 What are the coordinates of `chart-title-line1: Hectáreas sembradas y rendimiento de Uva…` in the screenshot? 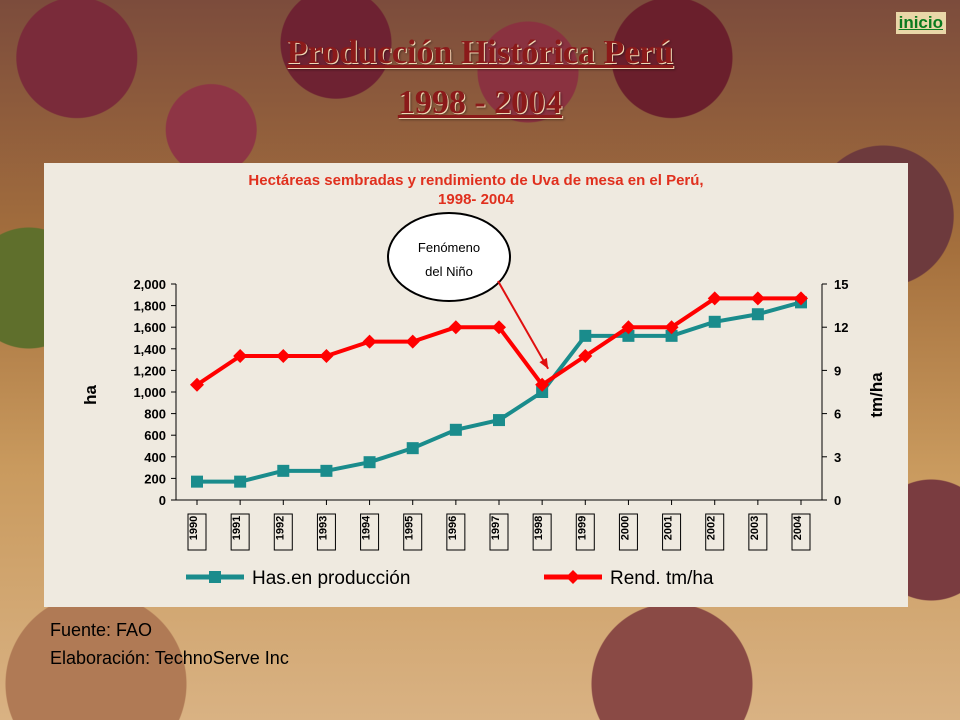 It's located at (475, 180).